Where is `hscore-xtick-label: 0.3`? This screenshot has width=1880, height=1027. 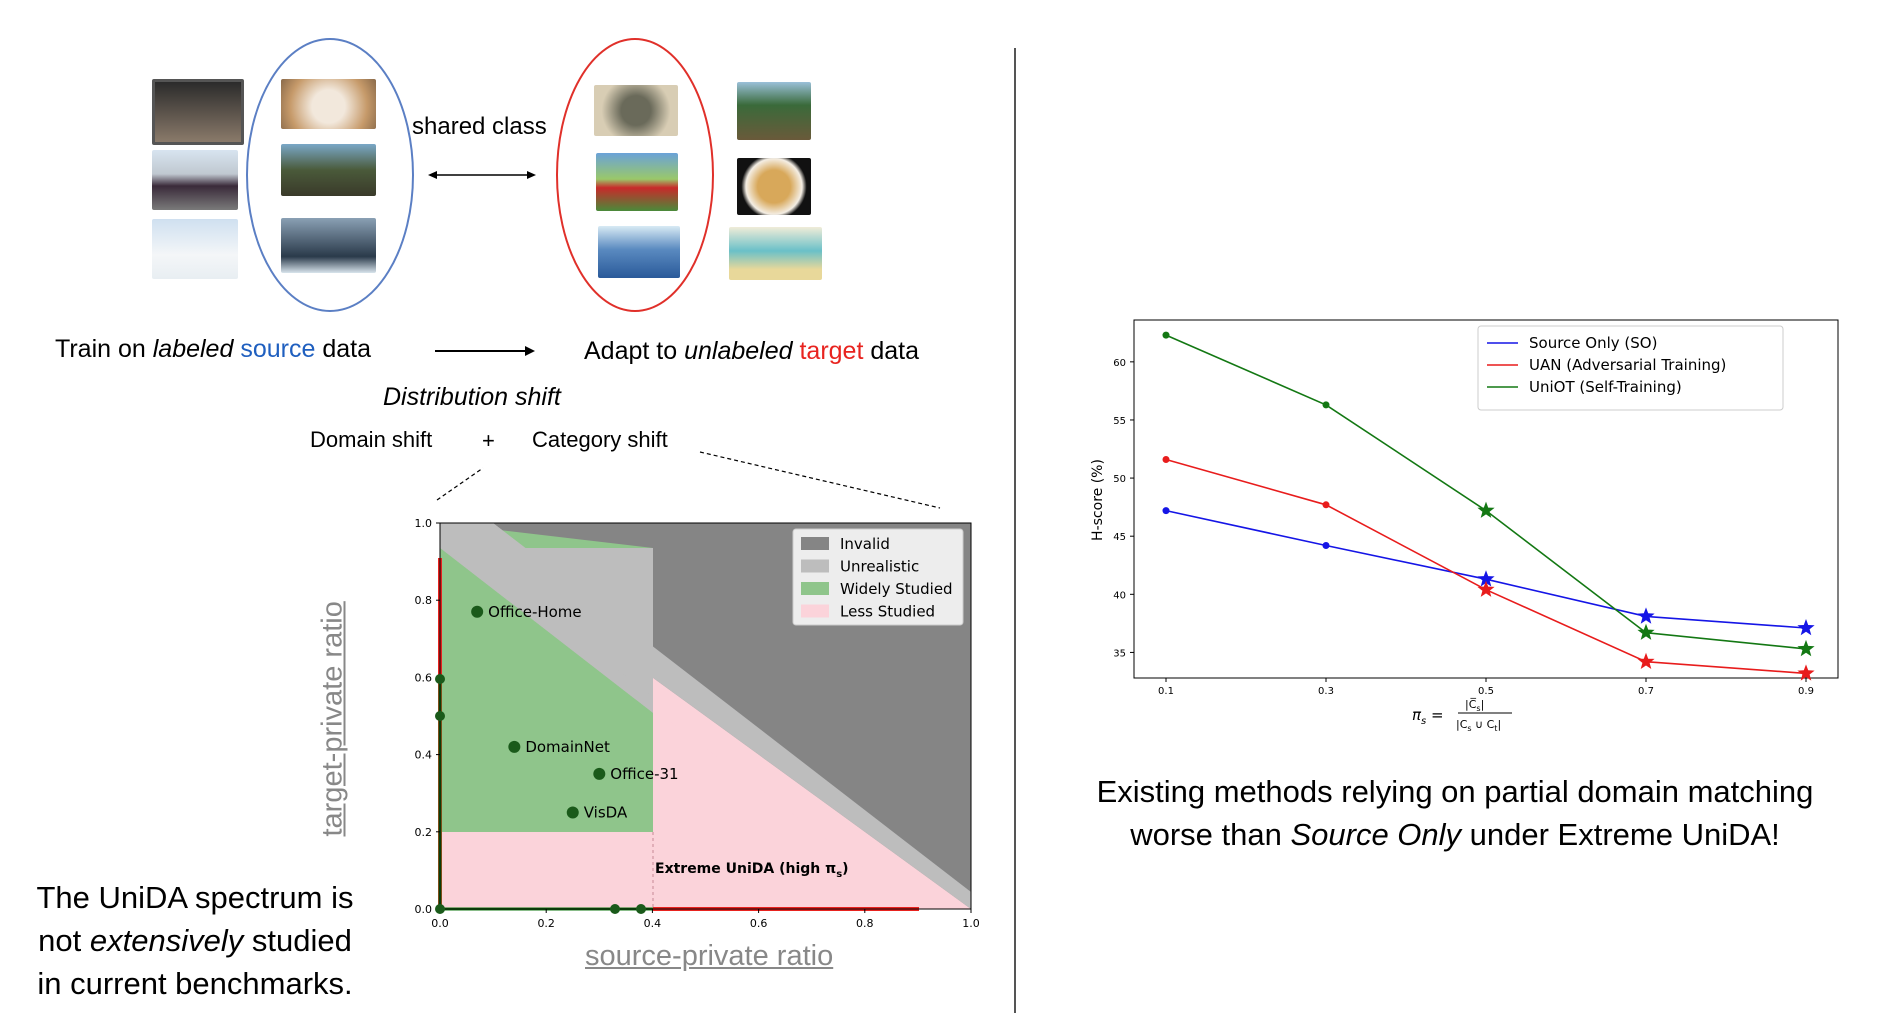
hscore-xtick-label: 0.3 is located at coordinates (1326, 691).